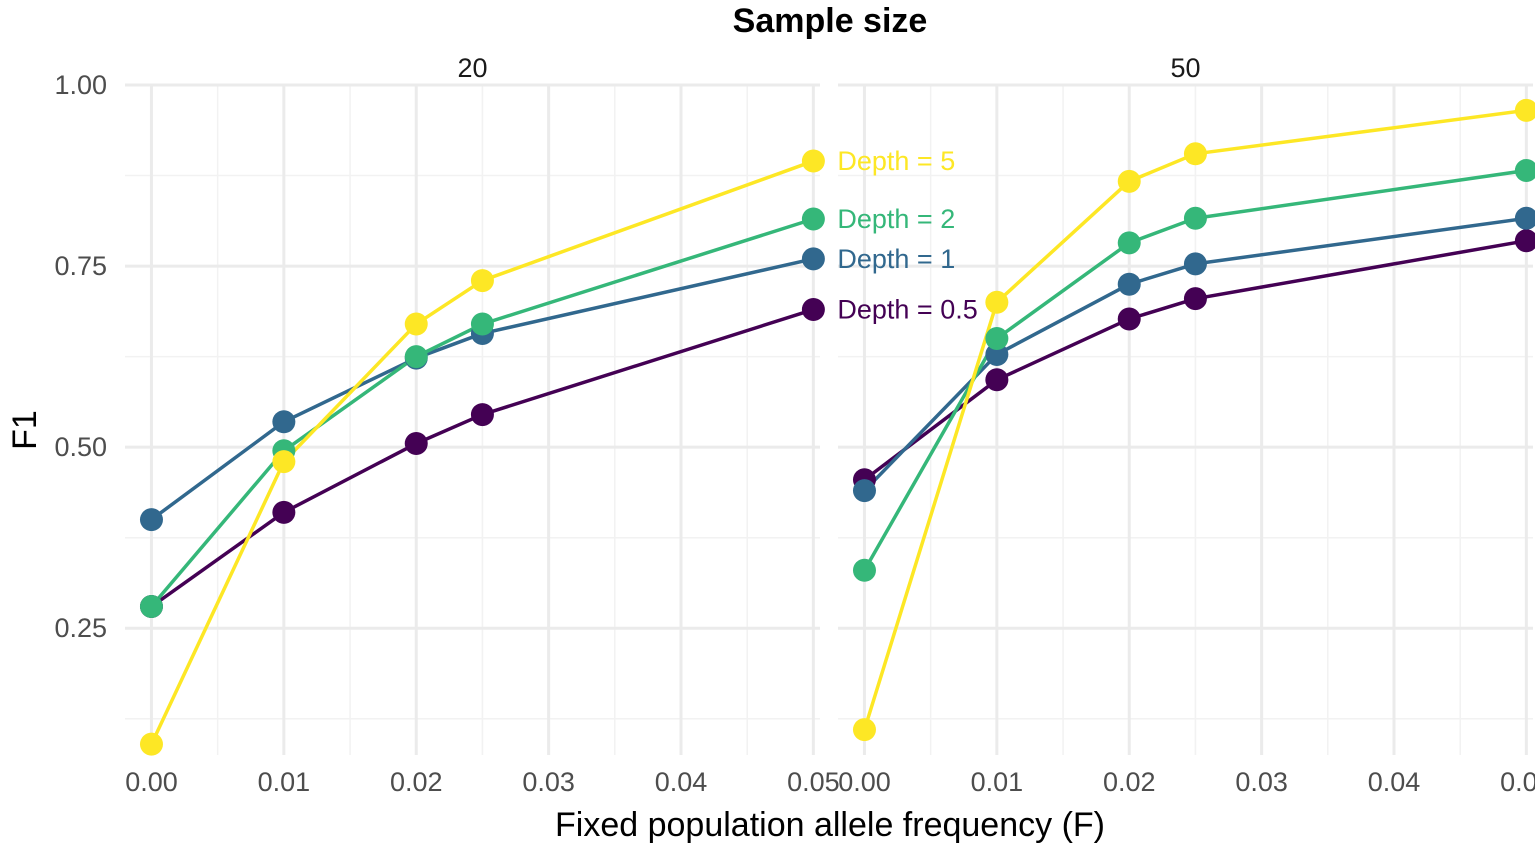 This screenshot has width=1535, height=853. I want to click on series-label: Depth = 5, so click(896, 161).